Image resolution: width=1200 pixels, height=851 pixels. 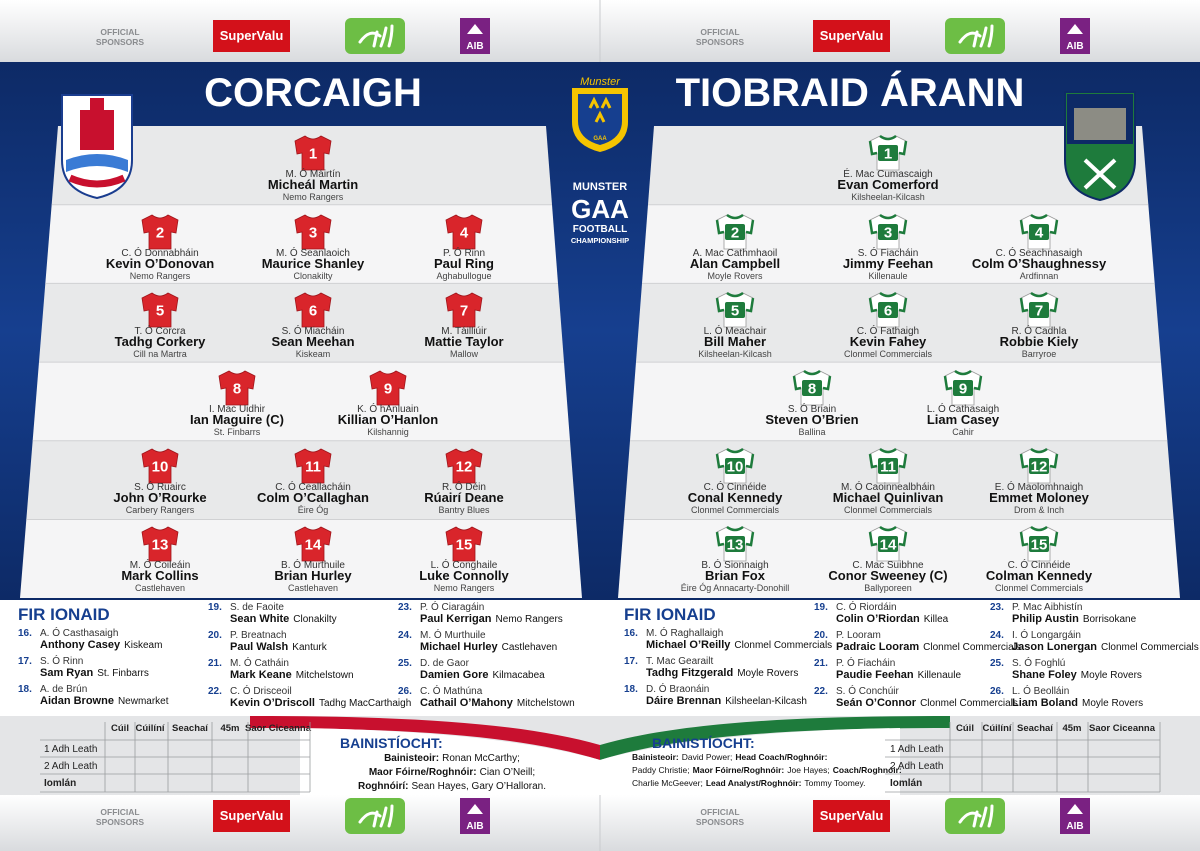 I want to click on player-name: Emmet Moloney, so click(x=1039, y=497).